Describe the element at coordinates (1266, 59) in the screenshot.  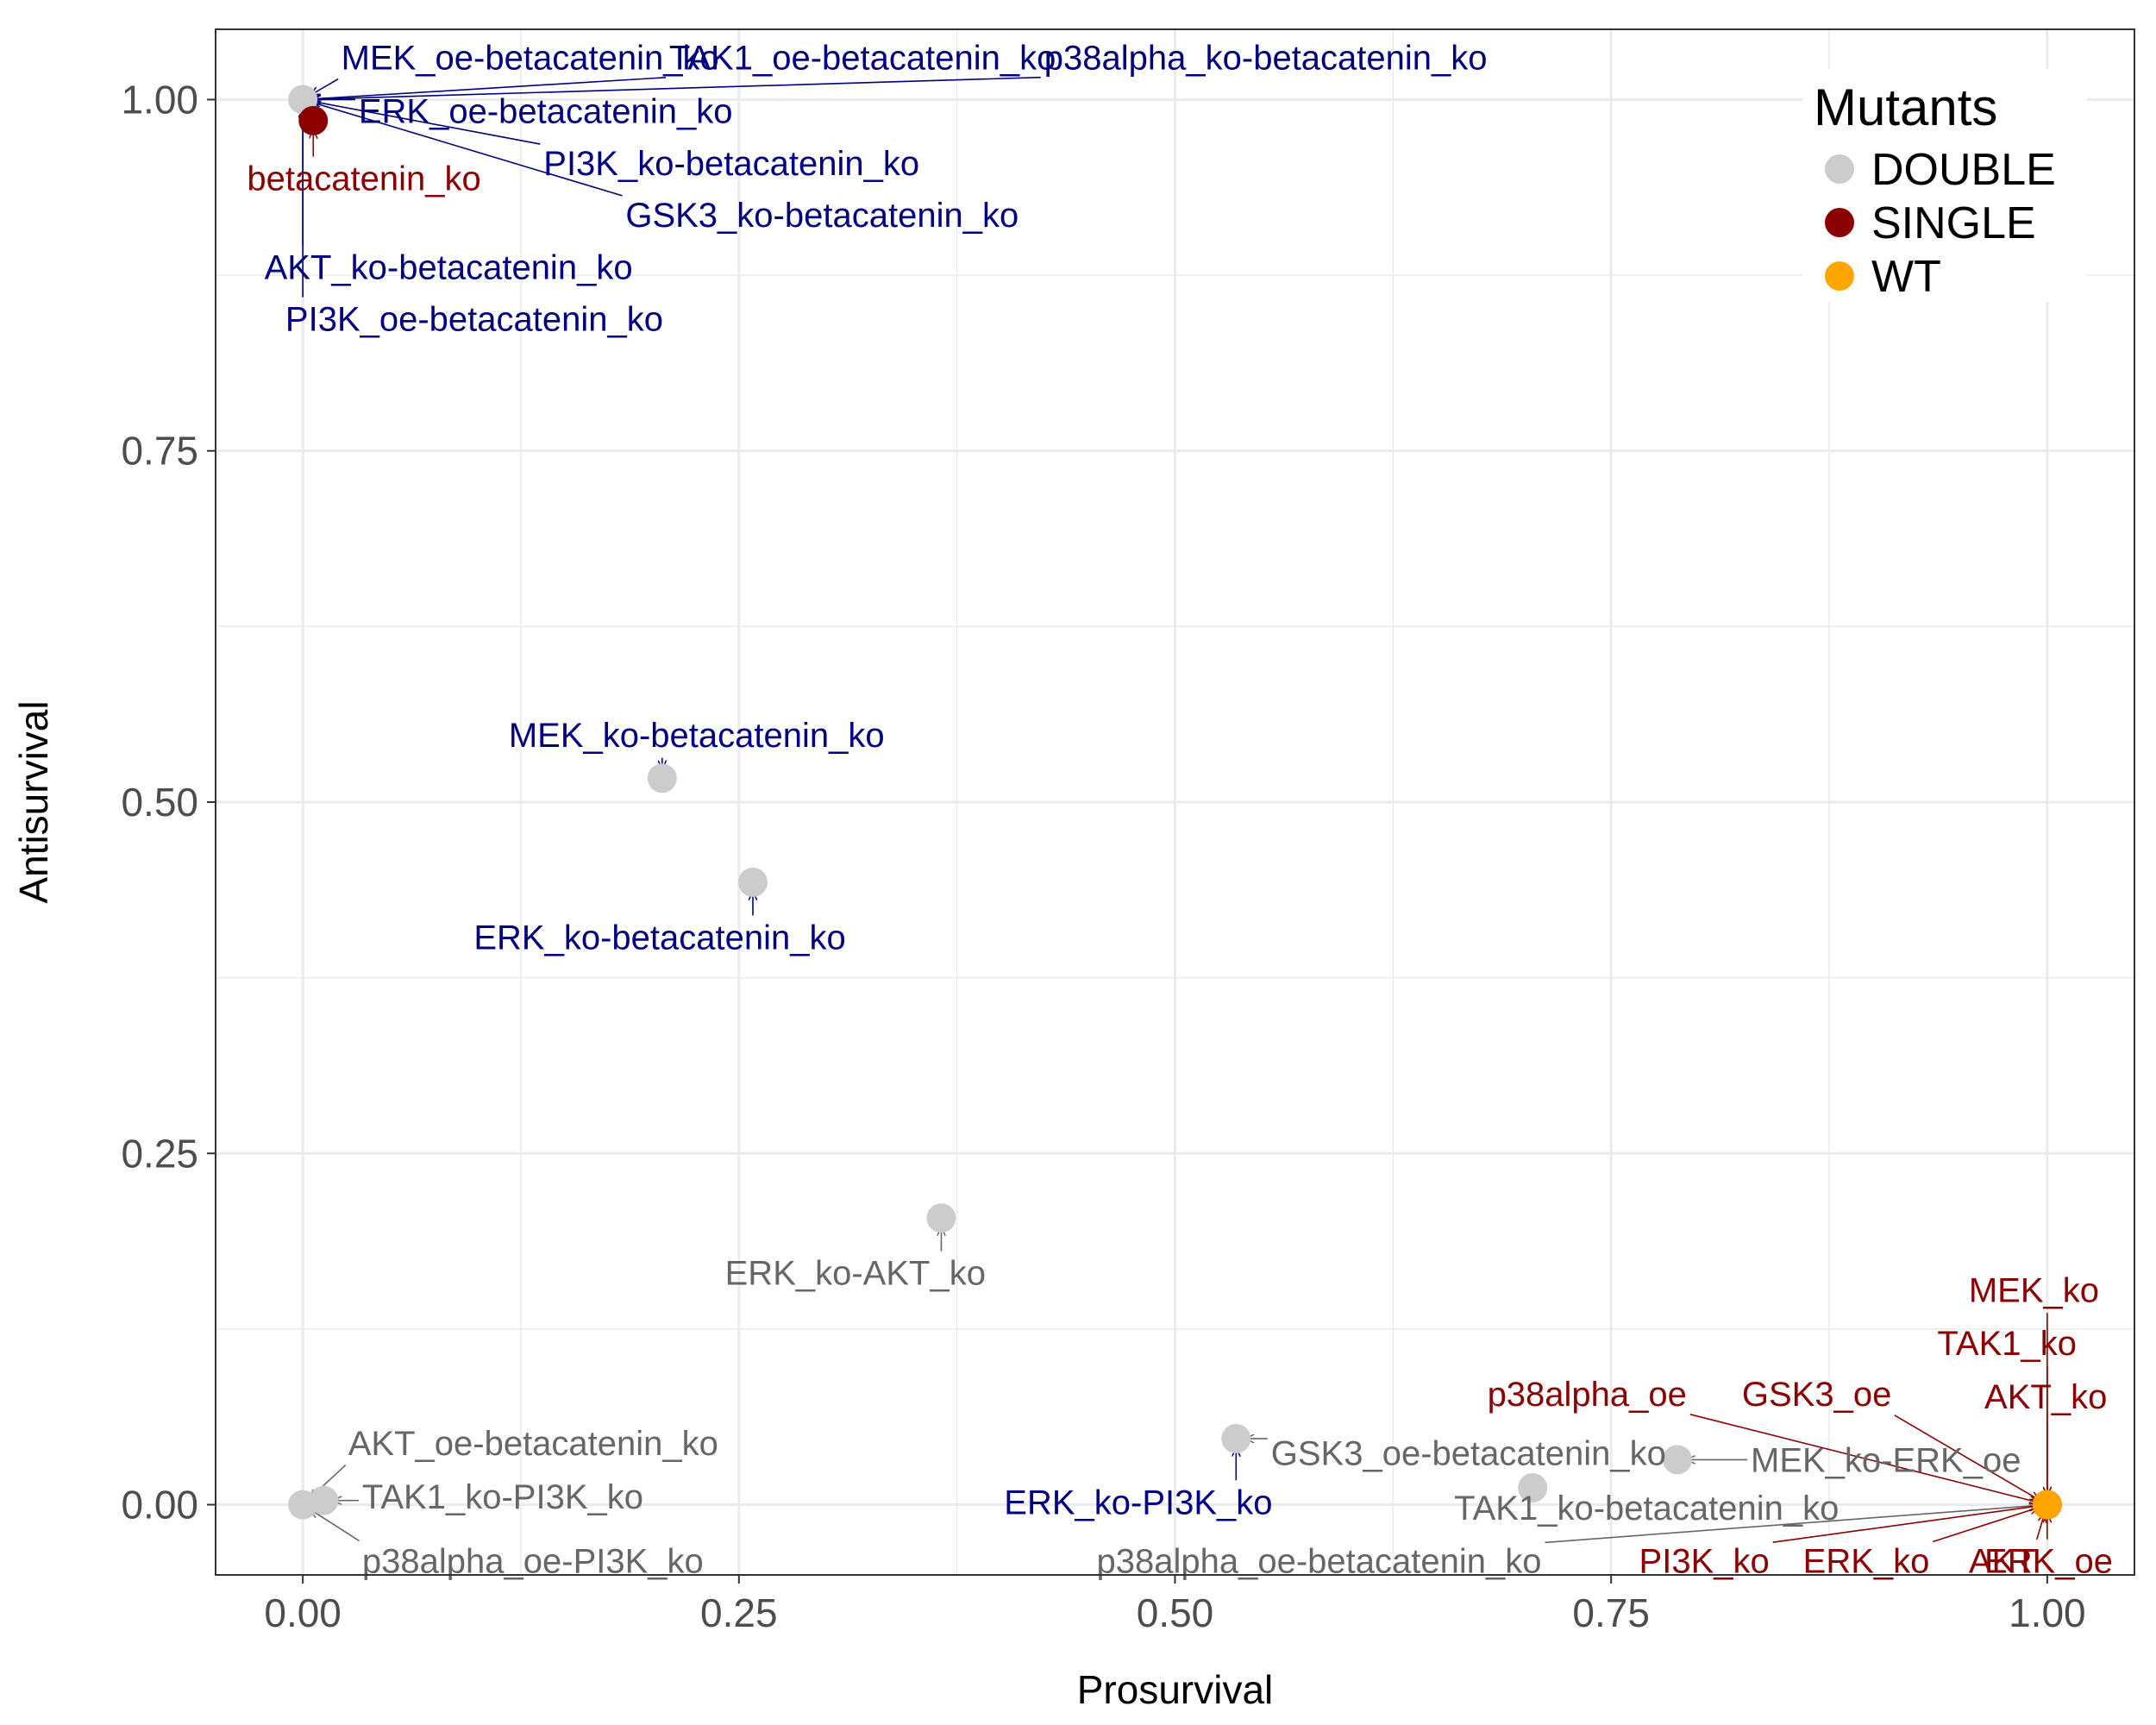
I see `point-label: p38alpha_ko-betacatenin_ko` at that location.